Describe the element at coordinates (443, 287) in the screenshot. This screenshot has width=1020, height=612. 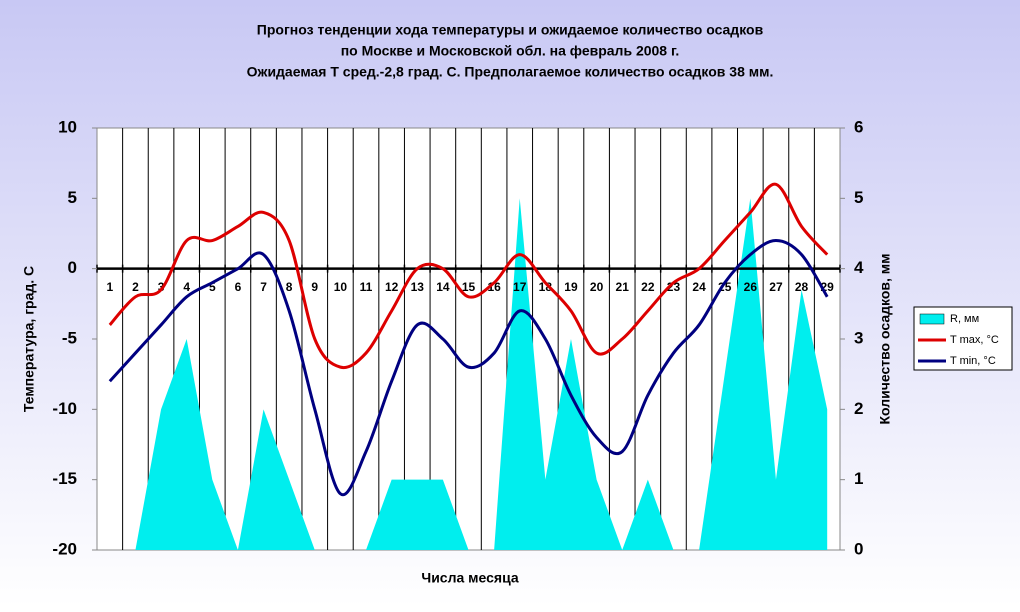
I see `x-tick-label: 14` at that location.